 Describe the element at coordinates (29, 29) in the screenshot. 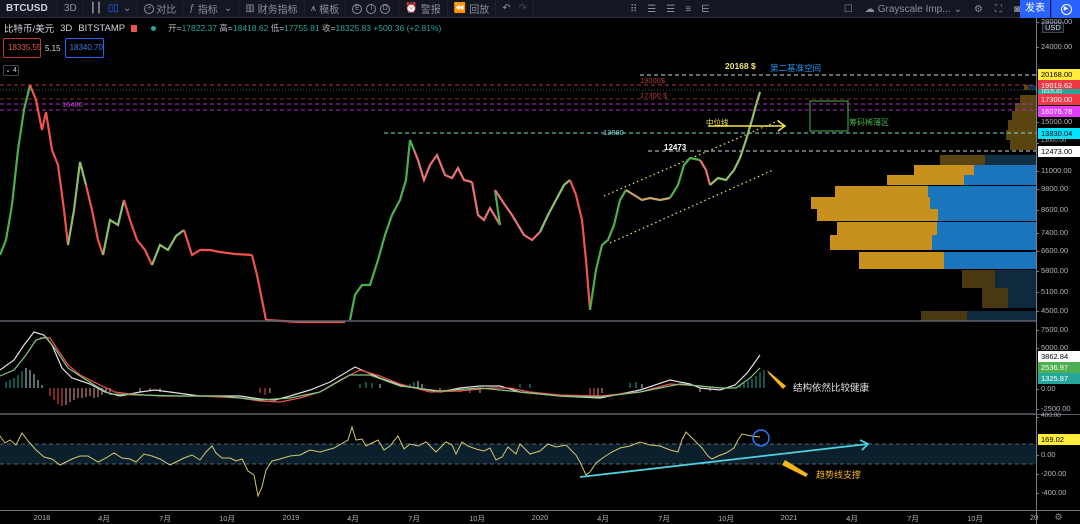

I see `symbol-title: 比特币/美元` at that location.